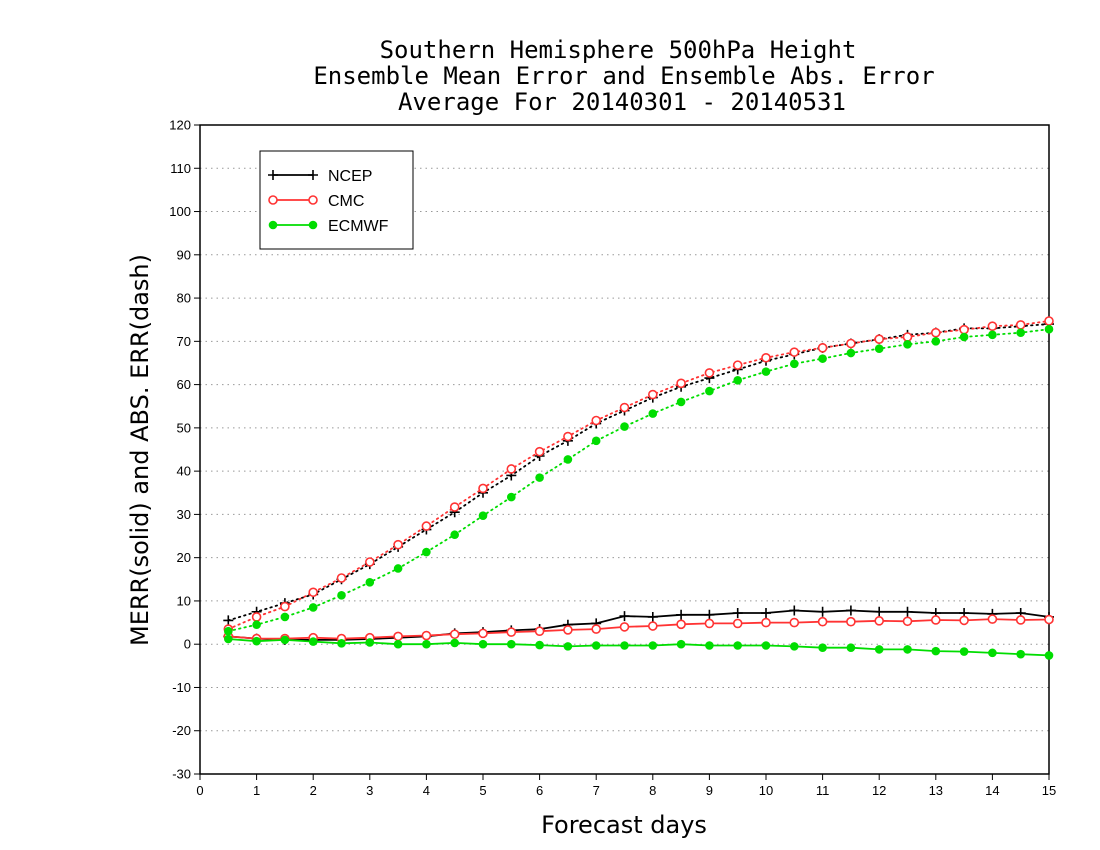 This screenshot has width=1100, height=850. I want to click on x-tick-label: 3, so click(369, 790).